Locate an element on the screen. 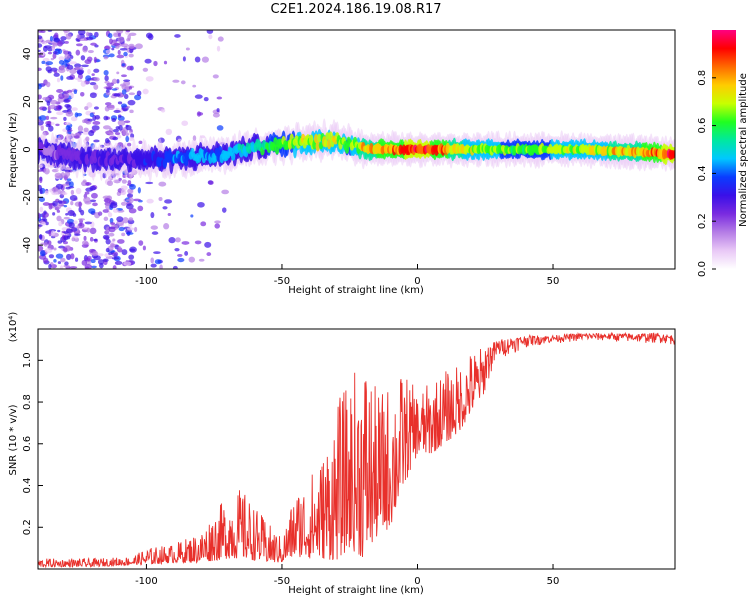 This screenshot has height=600, width=750. snr-x-tick-label: 50 is located at coordinates (553, 581).